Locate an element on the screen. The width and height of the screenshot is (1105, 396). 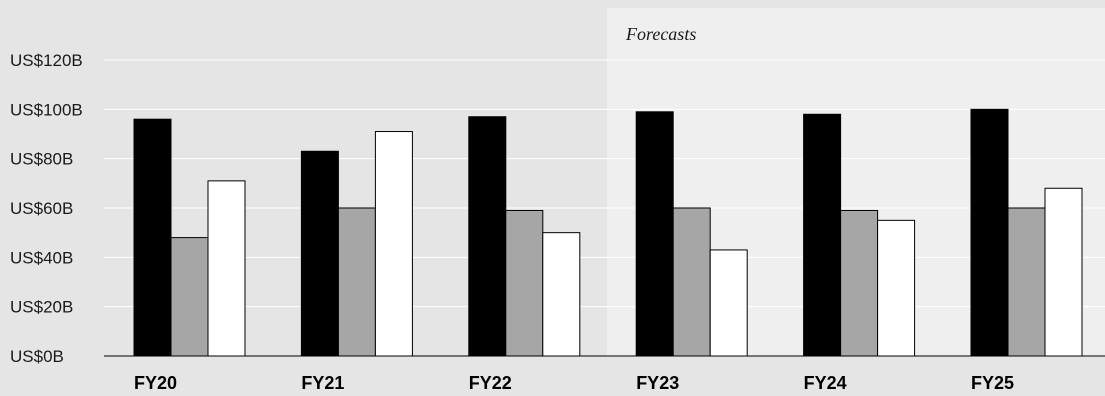
y-tick-label: US$120B is located at coordinates (46, 60).